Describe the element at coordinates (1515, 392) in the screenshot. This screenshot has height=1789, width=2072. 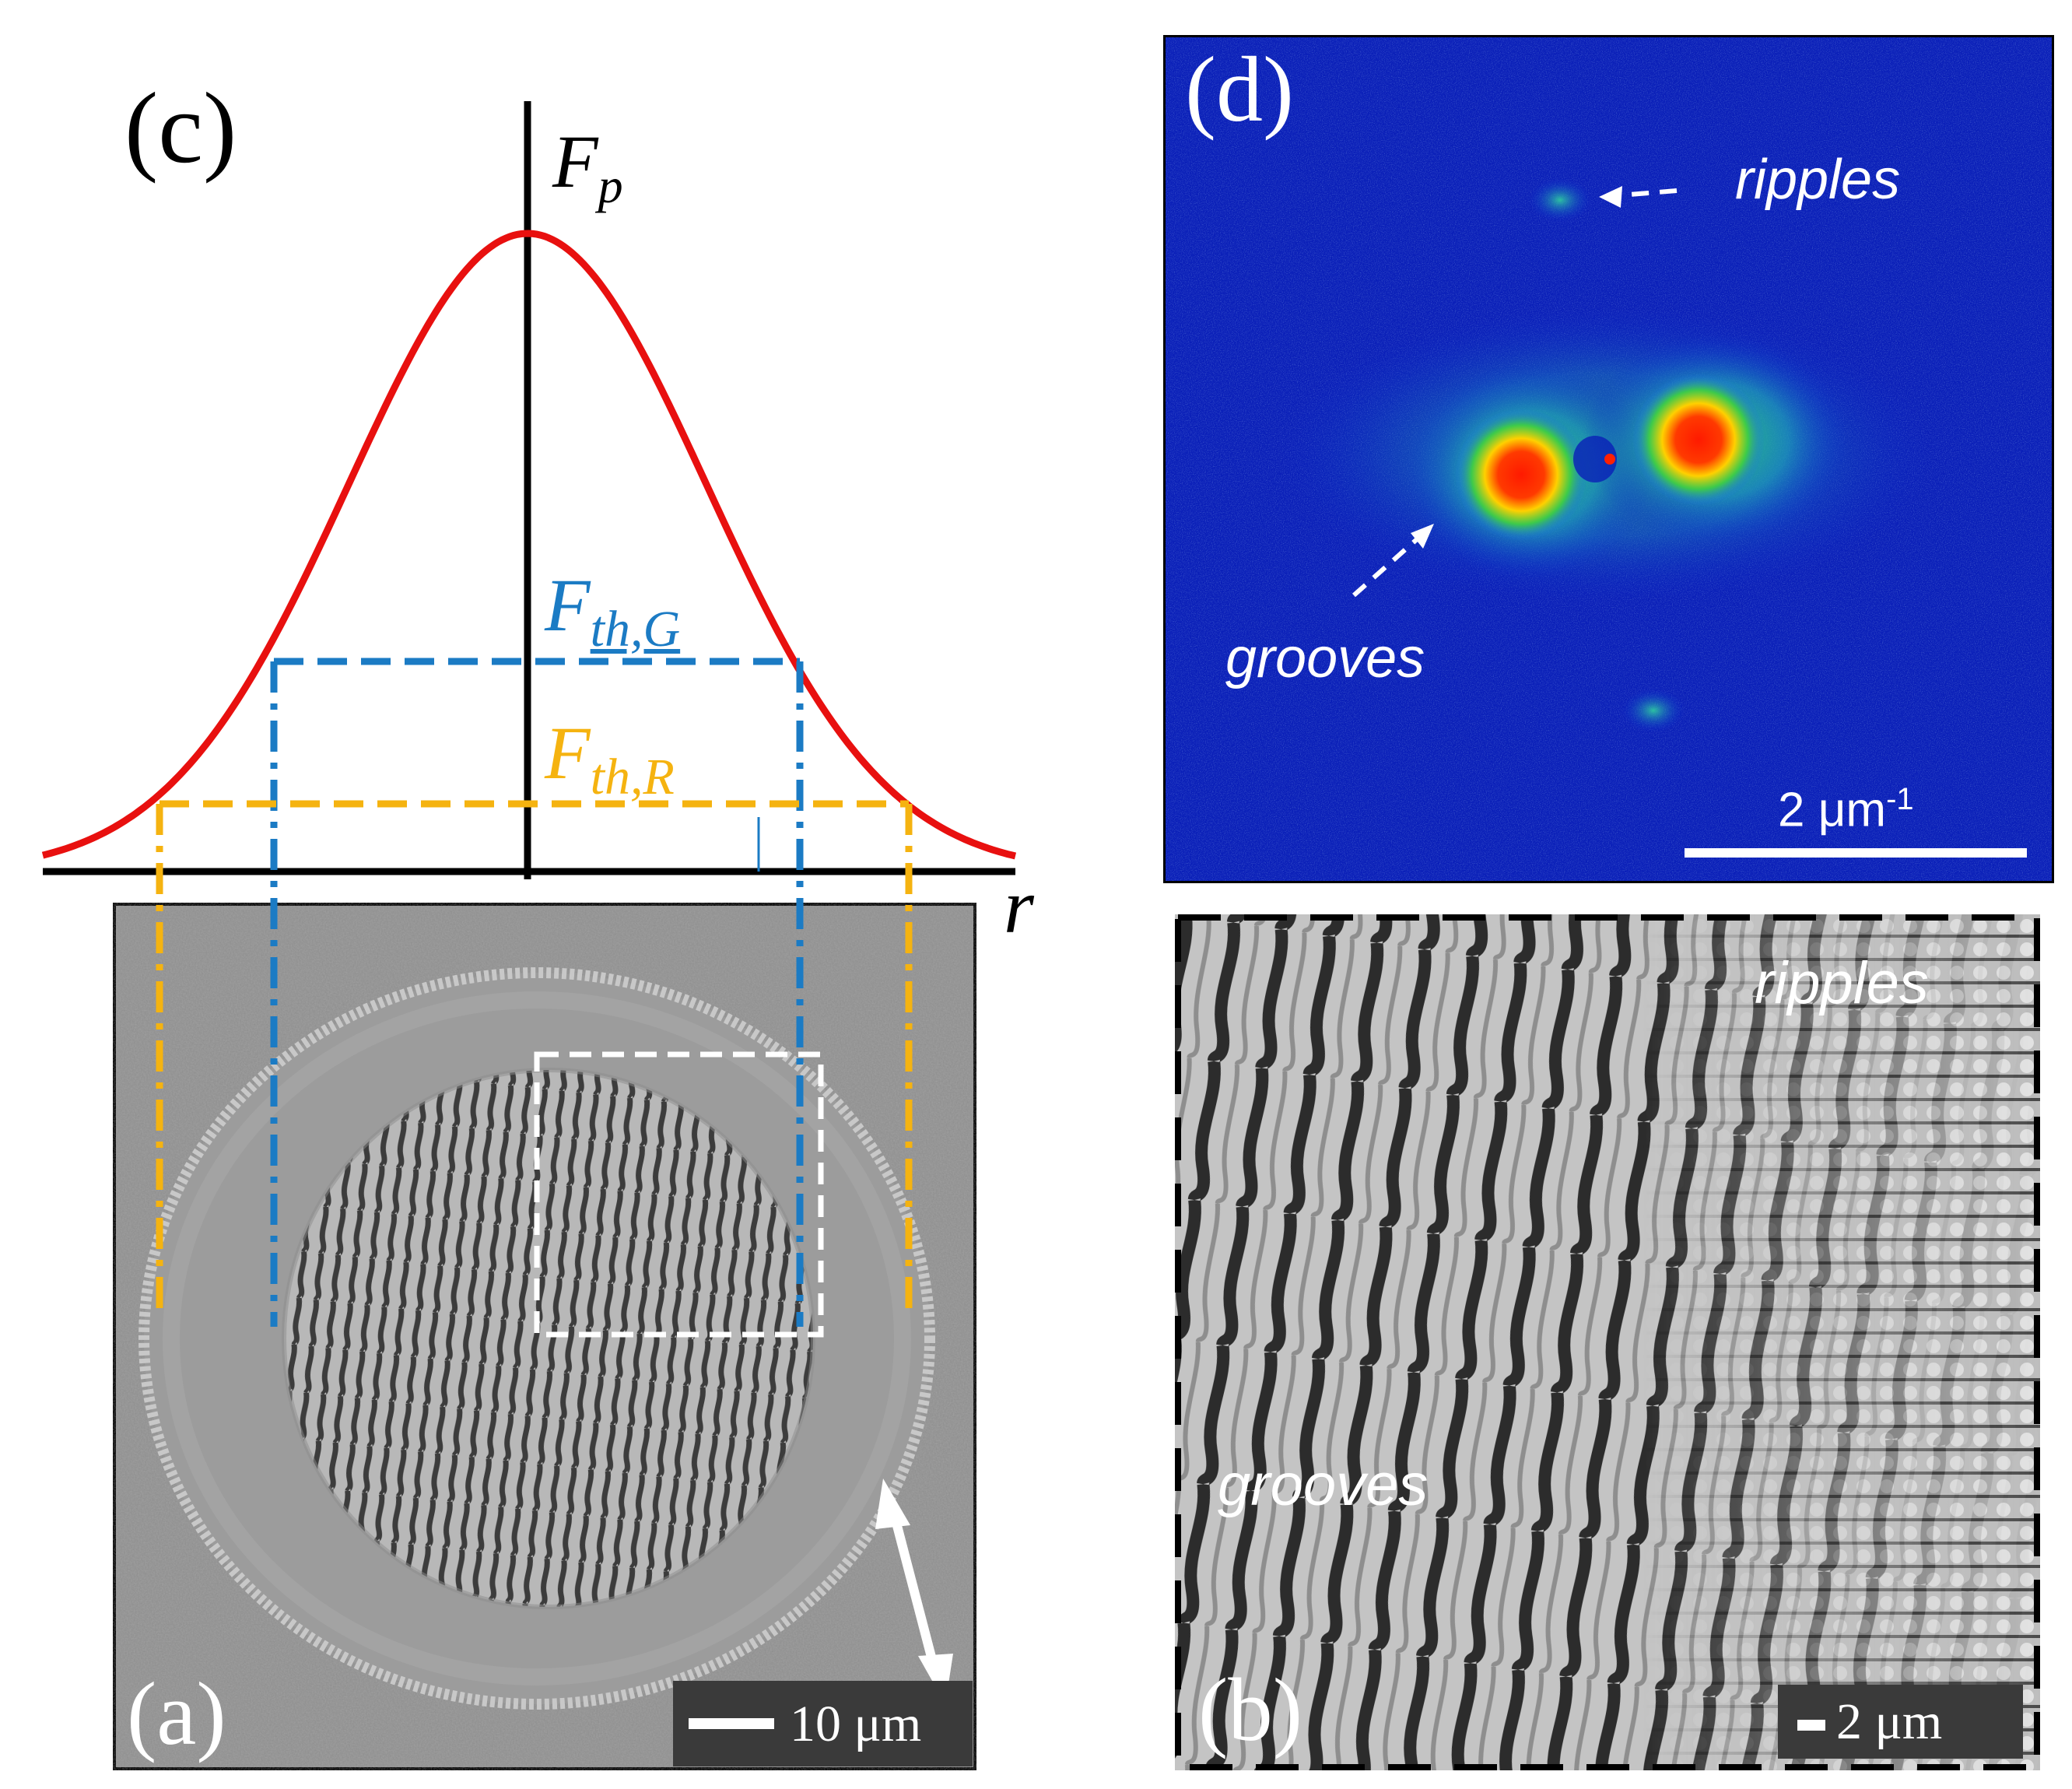
I see `fft-annotation-arrows` at that location.